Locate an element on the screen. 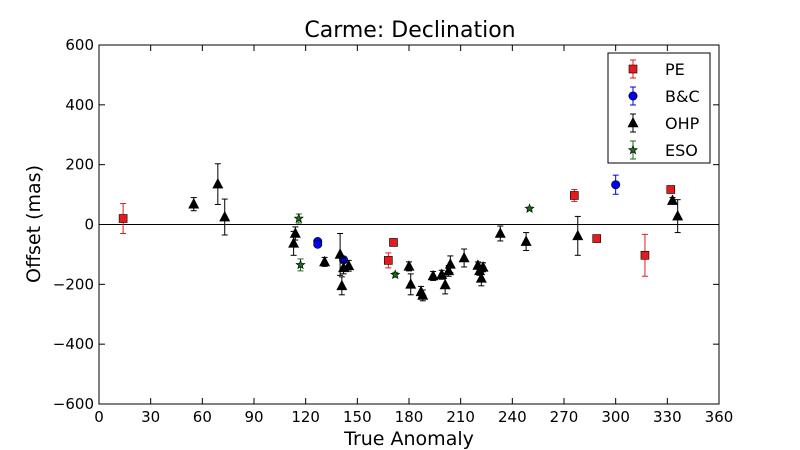  legend-entry: ESO is located at coordinates (662, 150).